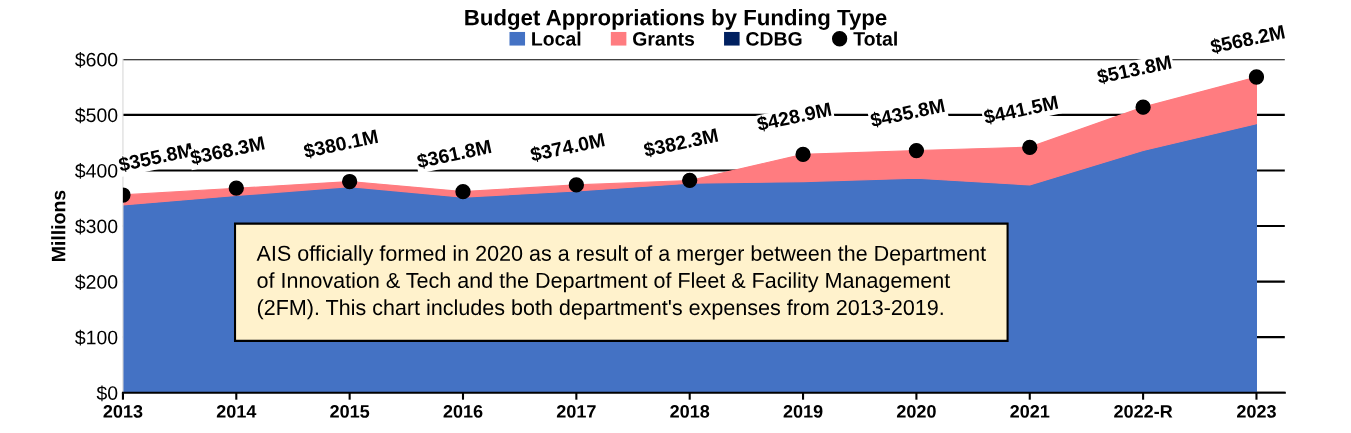 This screenshot has height=433, width=1351. Describe the element at coordinates (916, 411) in the screenshot. I see `x-tick-label: 2020` at that location.